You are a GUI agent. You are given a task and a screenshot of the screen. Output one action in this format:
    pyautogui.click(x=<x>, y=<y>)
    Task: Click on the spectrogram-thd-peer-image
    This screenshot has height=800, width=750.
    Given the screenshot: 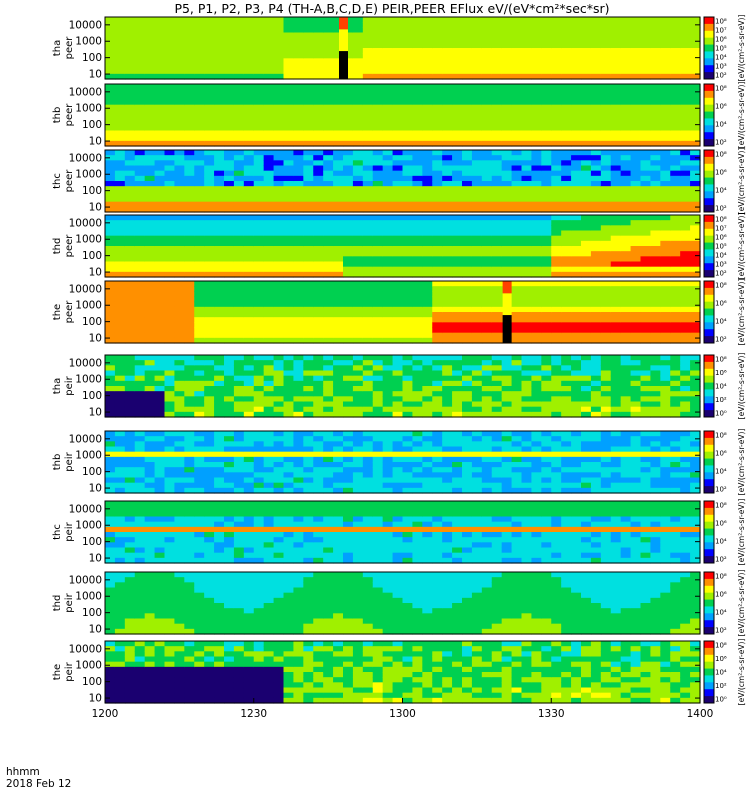 What is the action you would take?
    pyautogui.click(x=403, y=246)
    